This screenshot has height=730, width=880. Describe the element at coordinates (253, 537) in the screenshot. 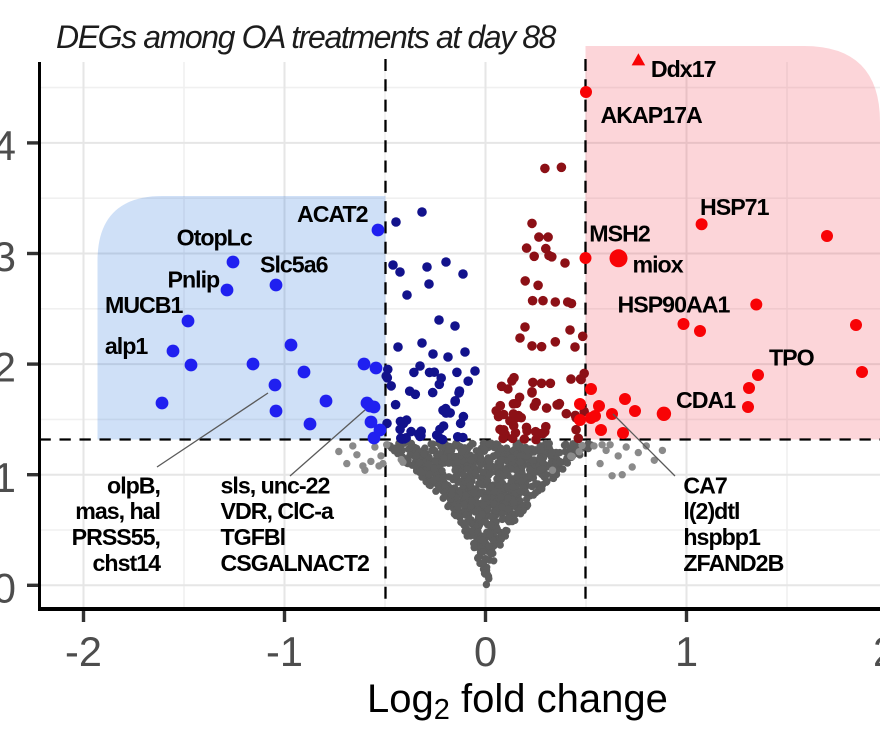

I see `svg-text: TGFBl` at that location.